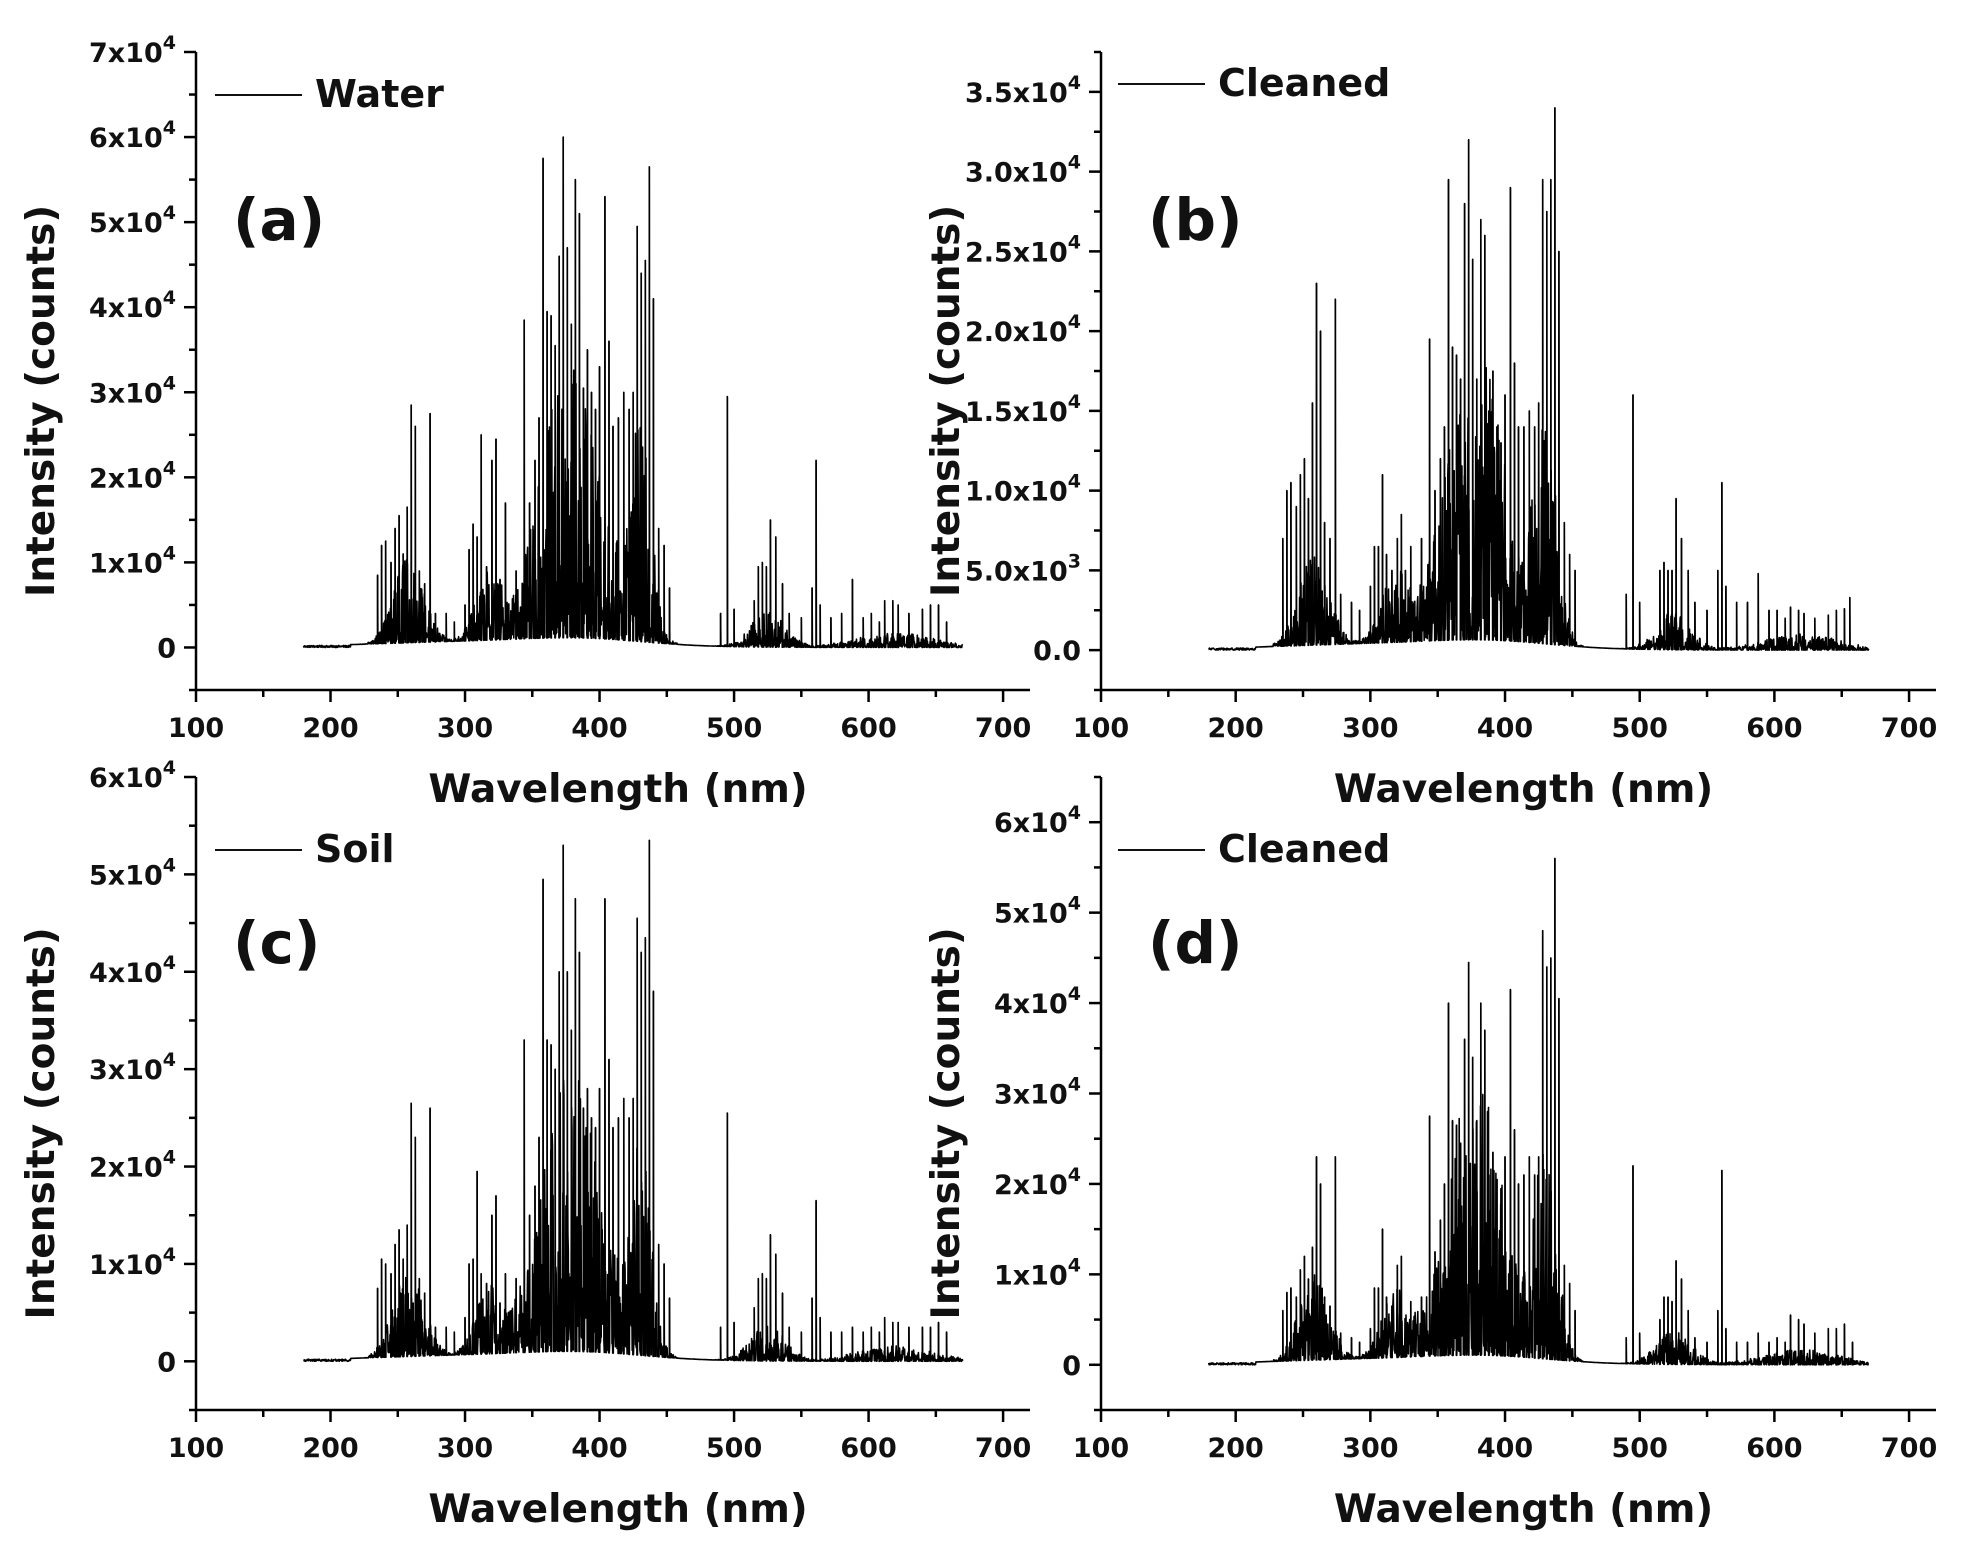 This screenshot has width=1963, height=1550. What do you see at coordinates (1016, 492) in the screenshot?
I see `y-tick-base: 1.0x10` at bounding box center [1016, 492].